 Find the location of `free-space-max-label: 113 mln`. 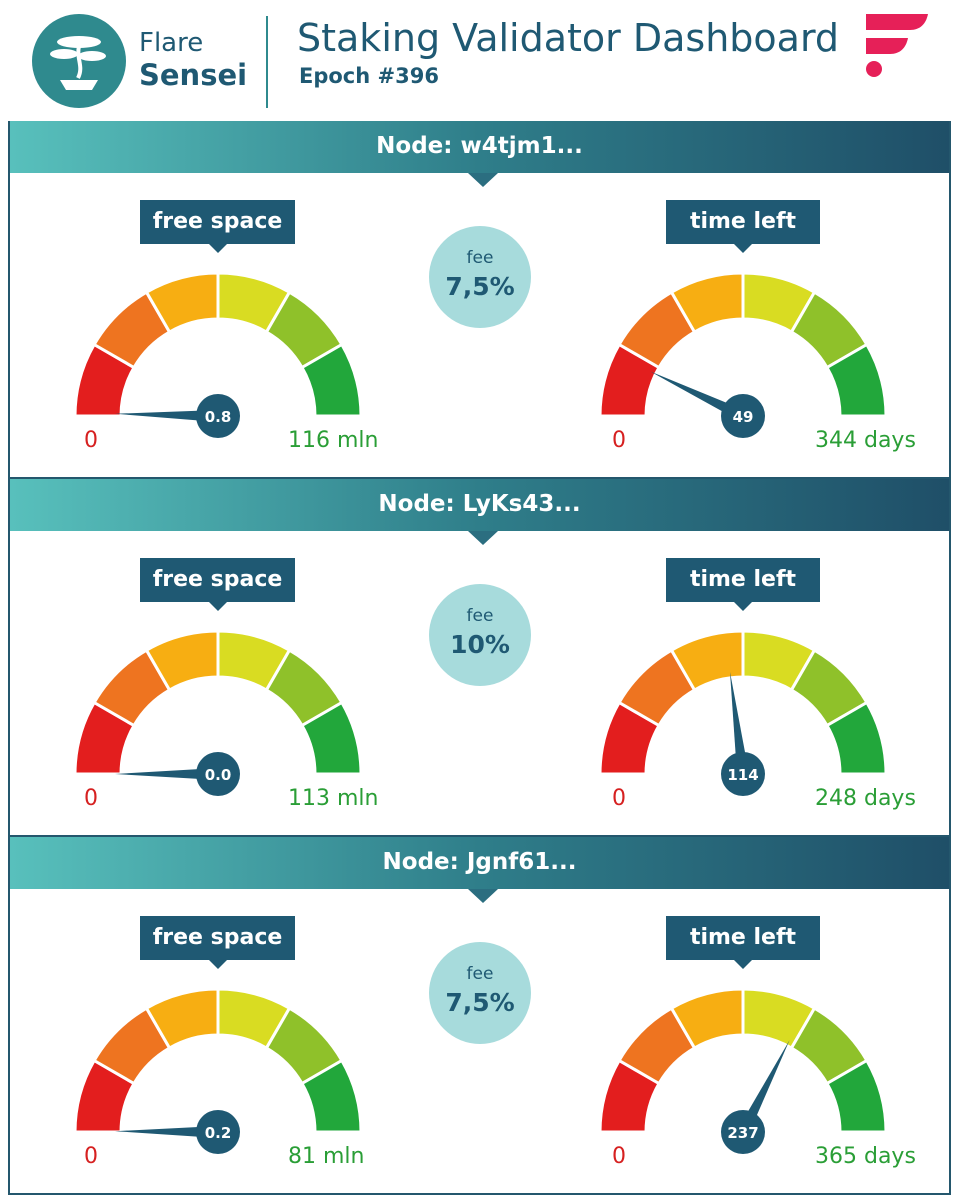

free-space-max-label: 113 mln is located at coordinates (333, 798).